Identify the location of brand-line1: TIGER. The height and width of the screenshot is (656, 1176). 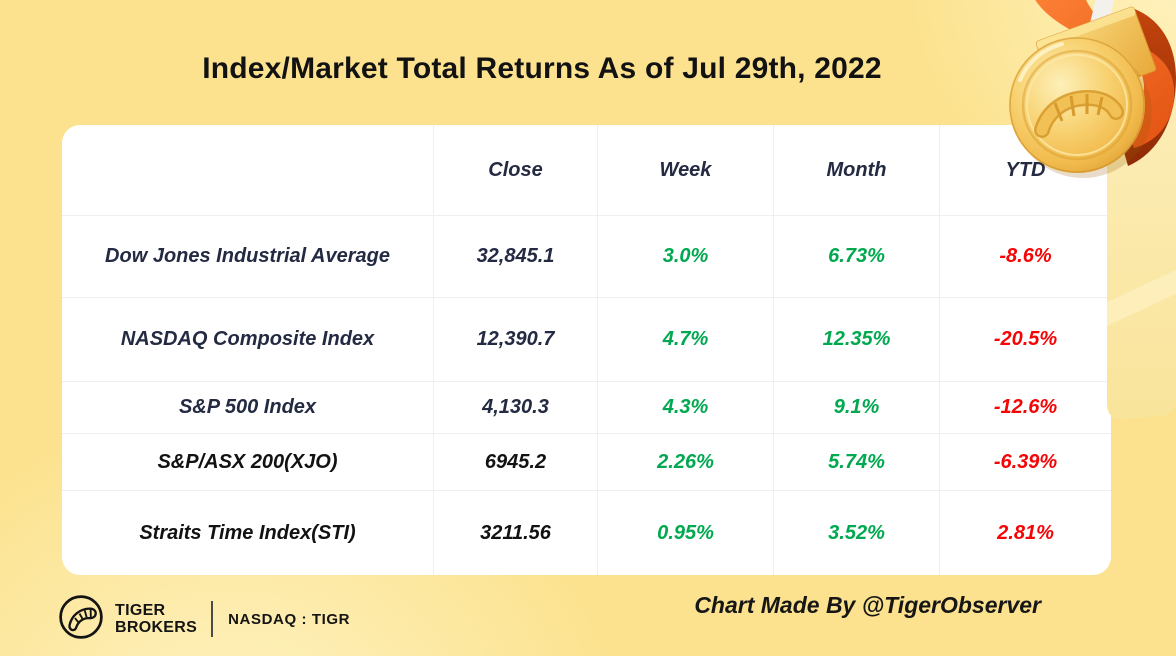
(140, 610).